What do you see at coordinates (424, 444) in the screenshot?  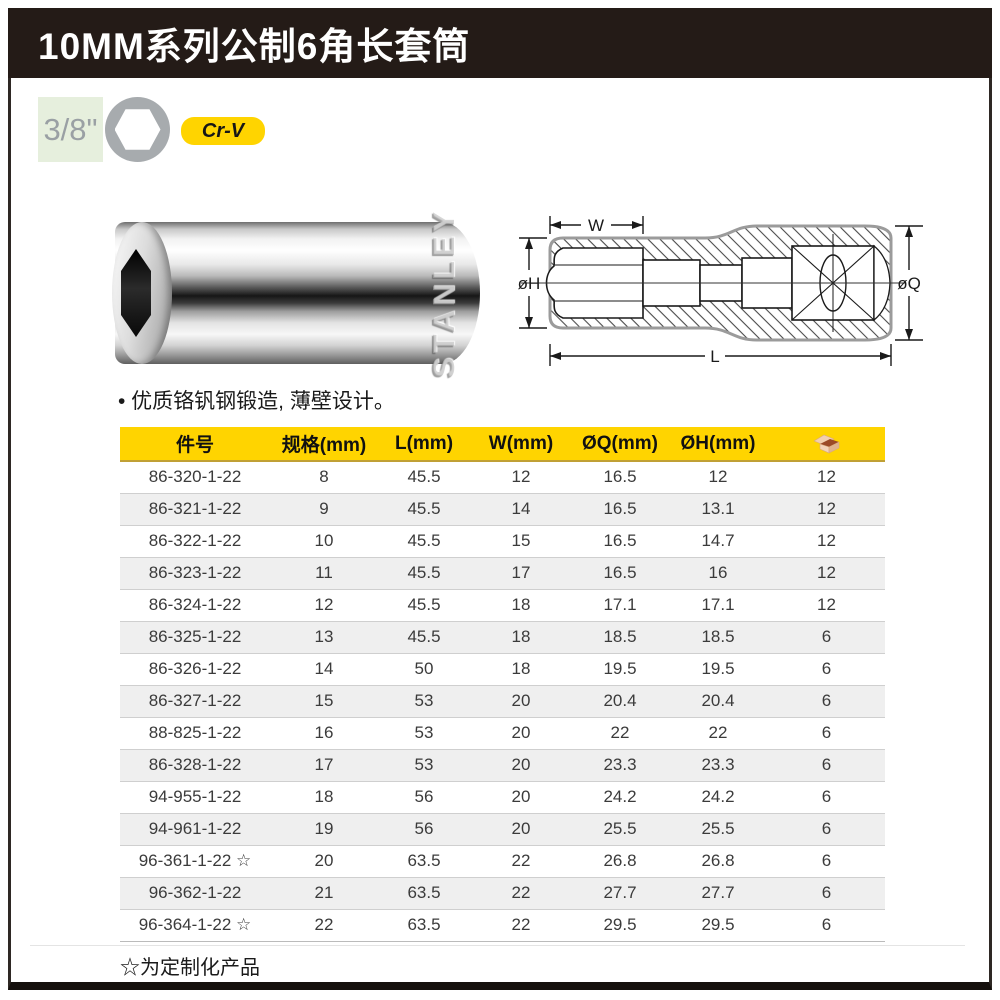 I see `col-header-l: L(mm)` at bounding box center [424, 444].